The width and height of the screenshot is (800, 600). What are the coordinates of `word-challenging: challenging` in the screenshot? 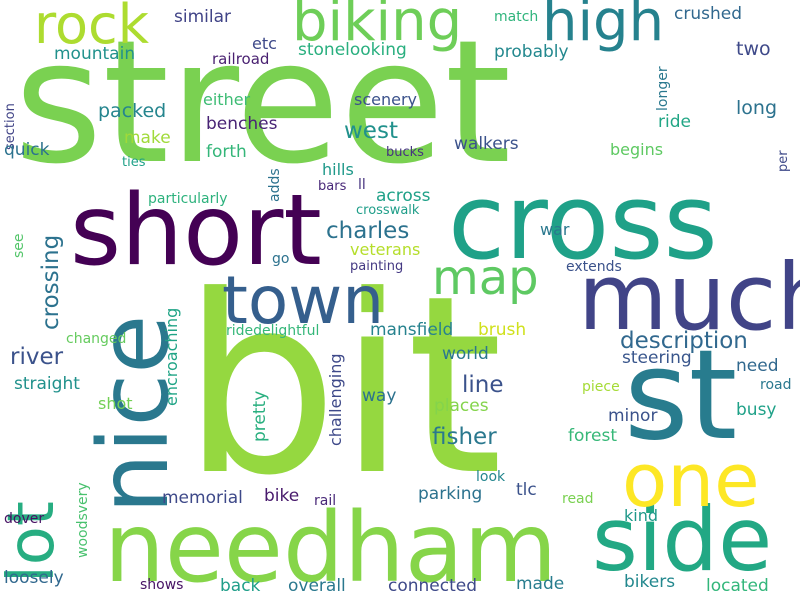 It's located at (335, 399).